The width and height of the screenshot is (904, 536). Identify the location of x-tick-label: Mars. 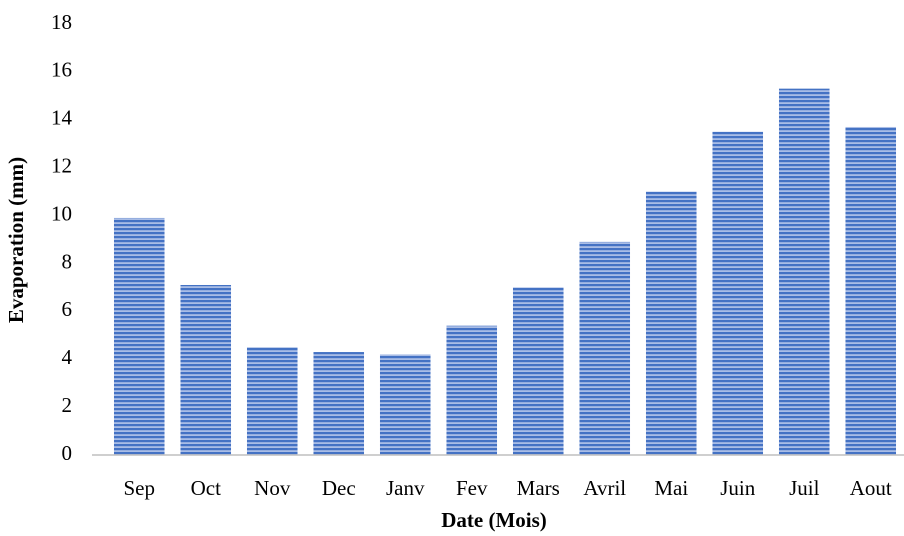
(538, 488).